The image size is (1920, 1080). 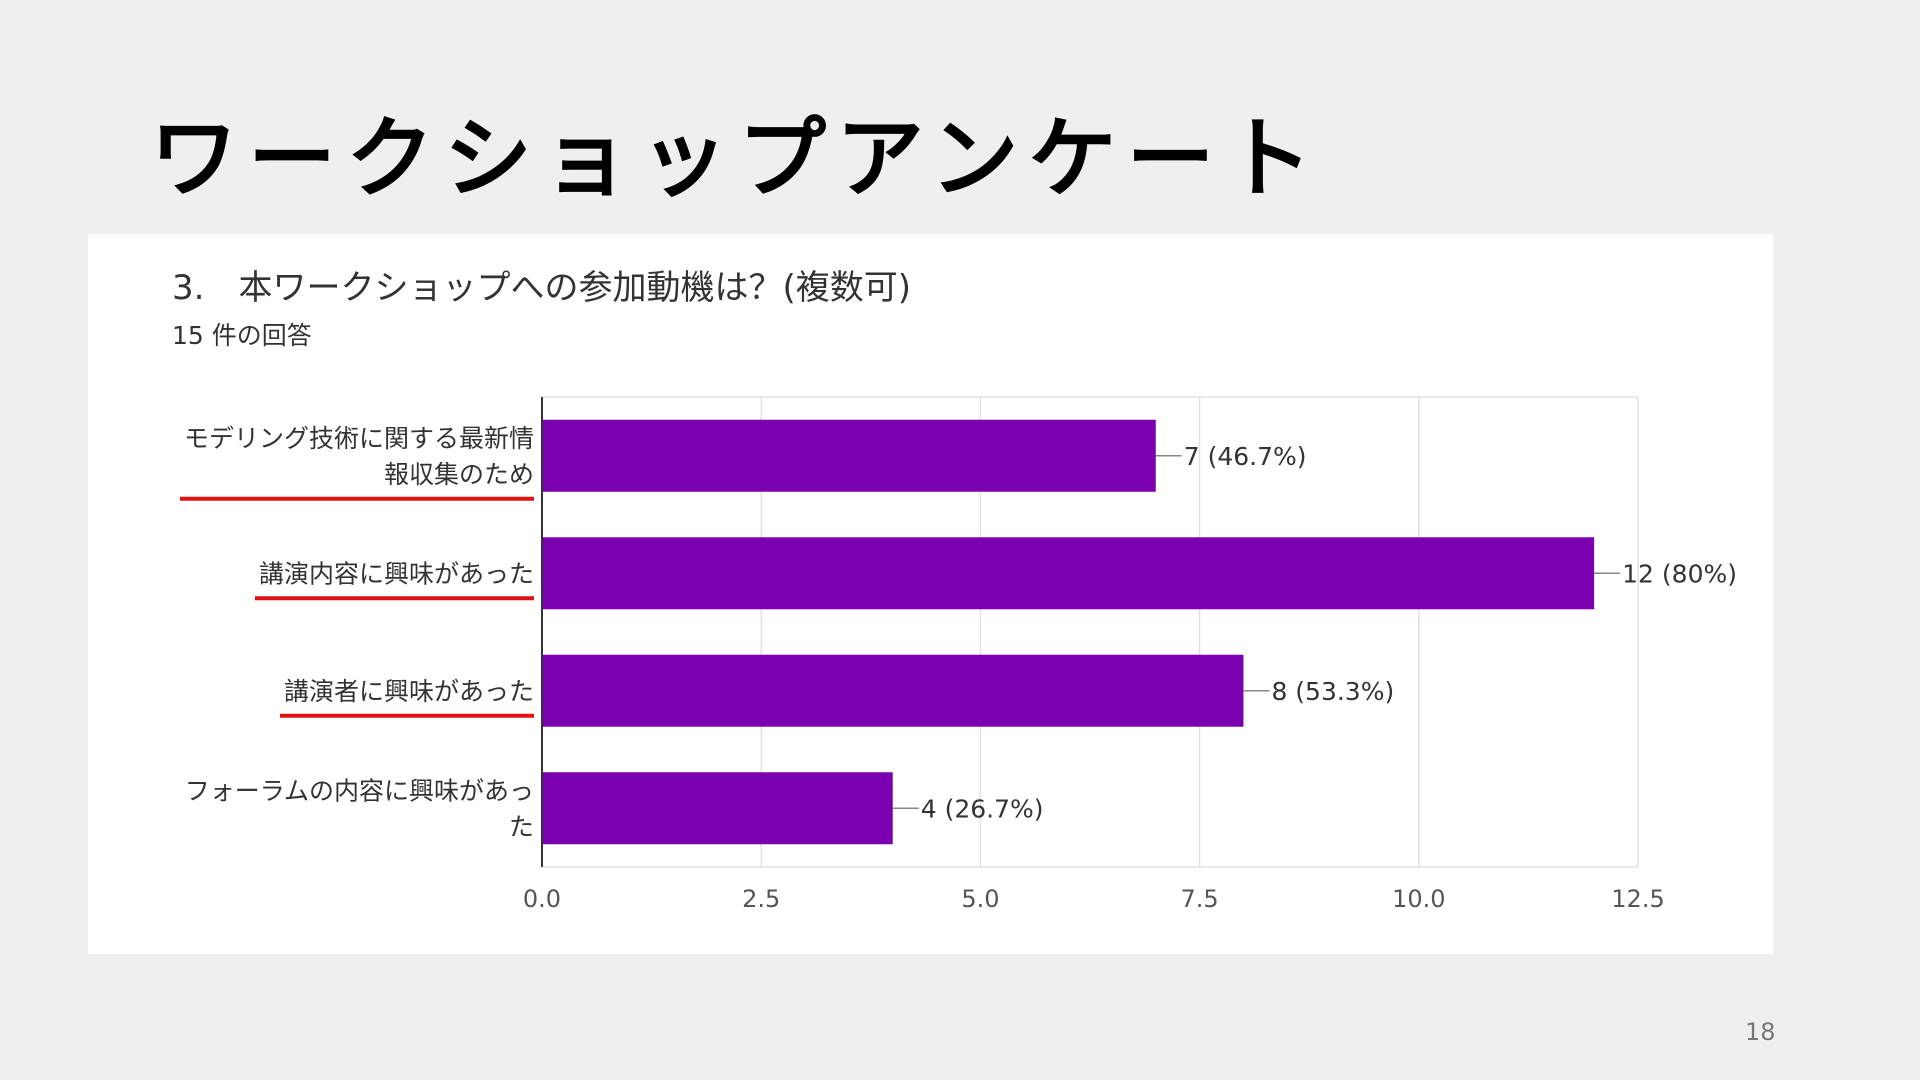 What do you see at coordinates (1245, 456) in the screenshot?
I see `data-label: 7 (46.7%)` at bounding box center [1245, 456].